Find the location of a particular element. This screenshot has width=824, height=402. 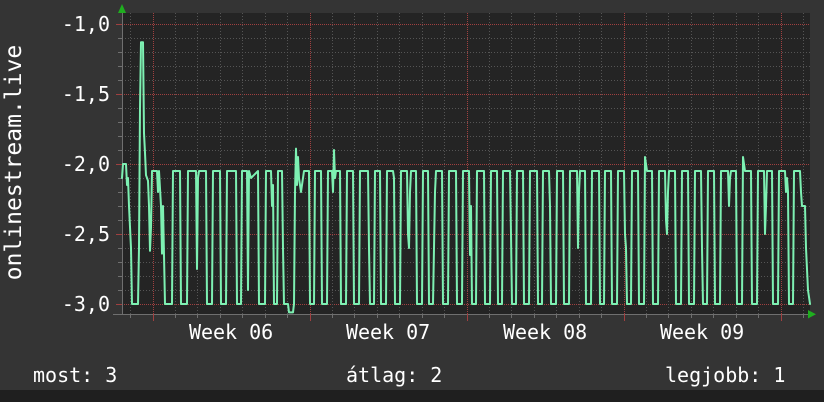

y-axis-tick-label: -3,0 is located at coordinates (85, 304).